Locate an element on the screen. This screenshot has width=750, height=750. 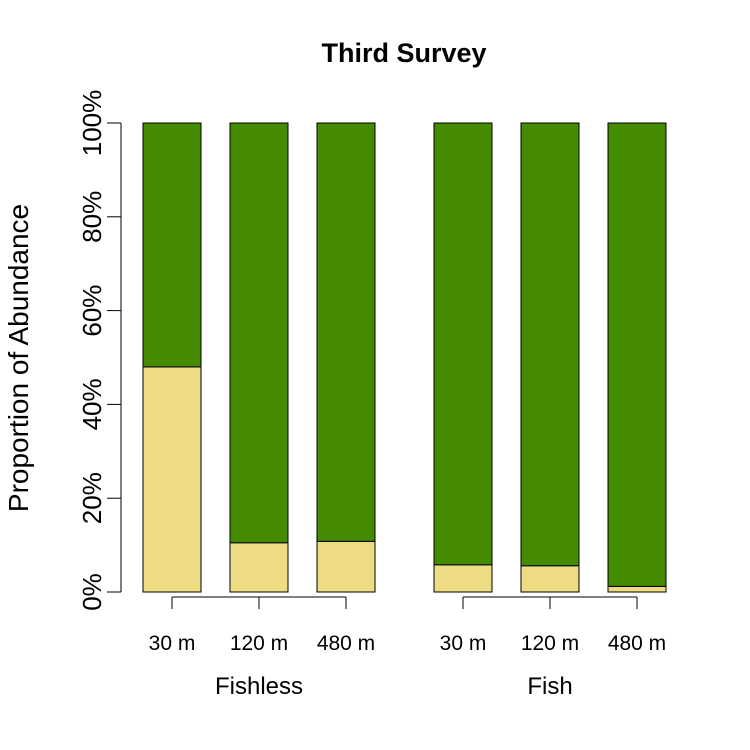
y-tick-label: 80% is located at coordinates (92, 217).